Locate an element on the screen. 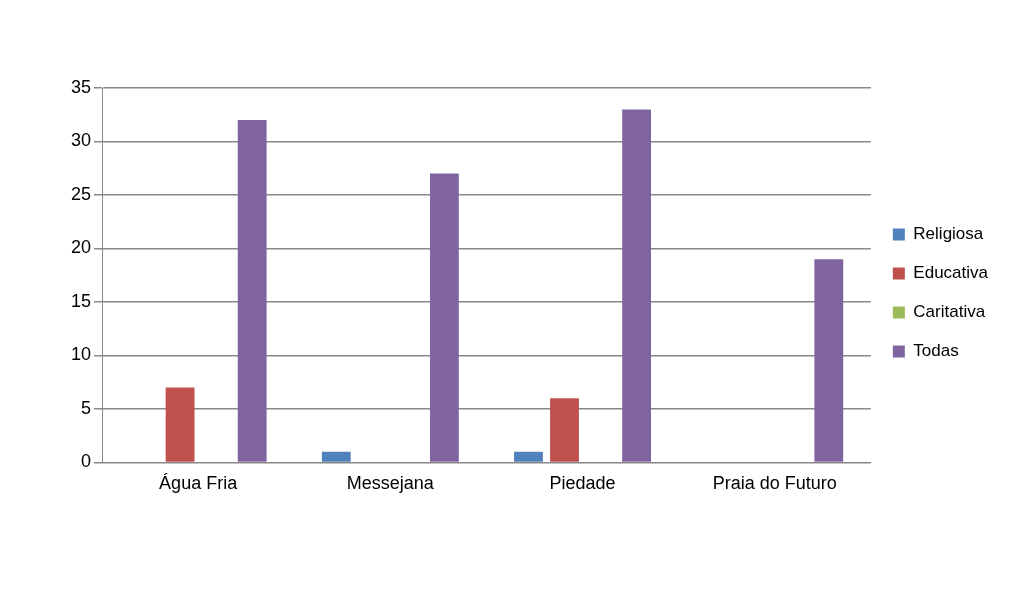 Image resolution: width=1027 pixels, height=595 pixels. y-tick-label: 30 is located at coordinates (81, 140).